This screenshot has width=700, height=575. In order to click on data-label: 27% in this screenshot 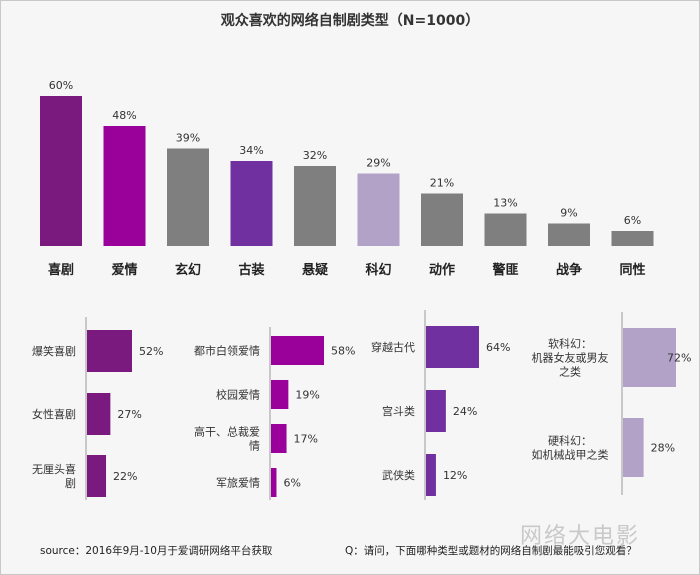, I will do `click(129, 414)`.